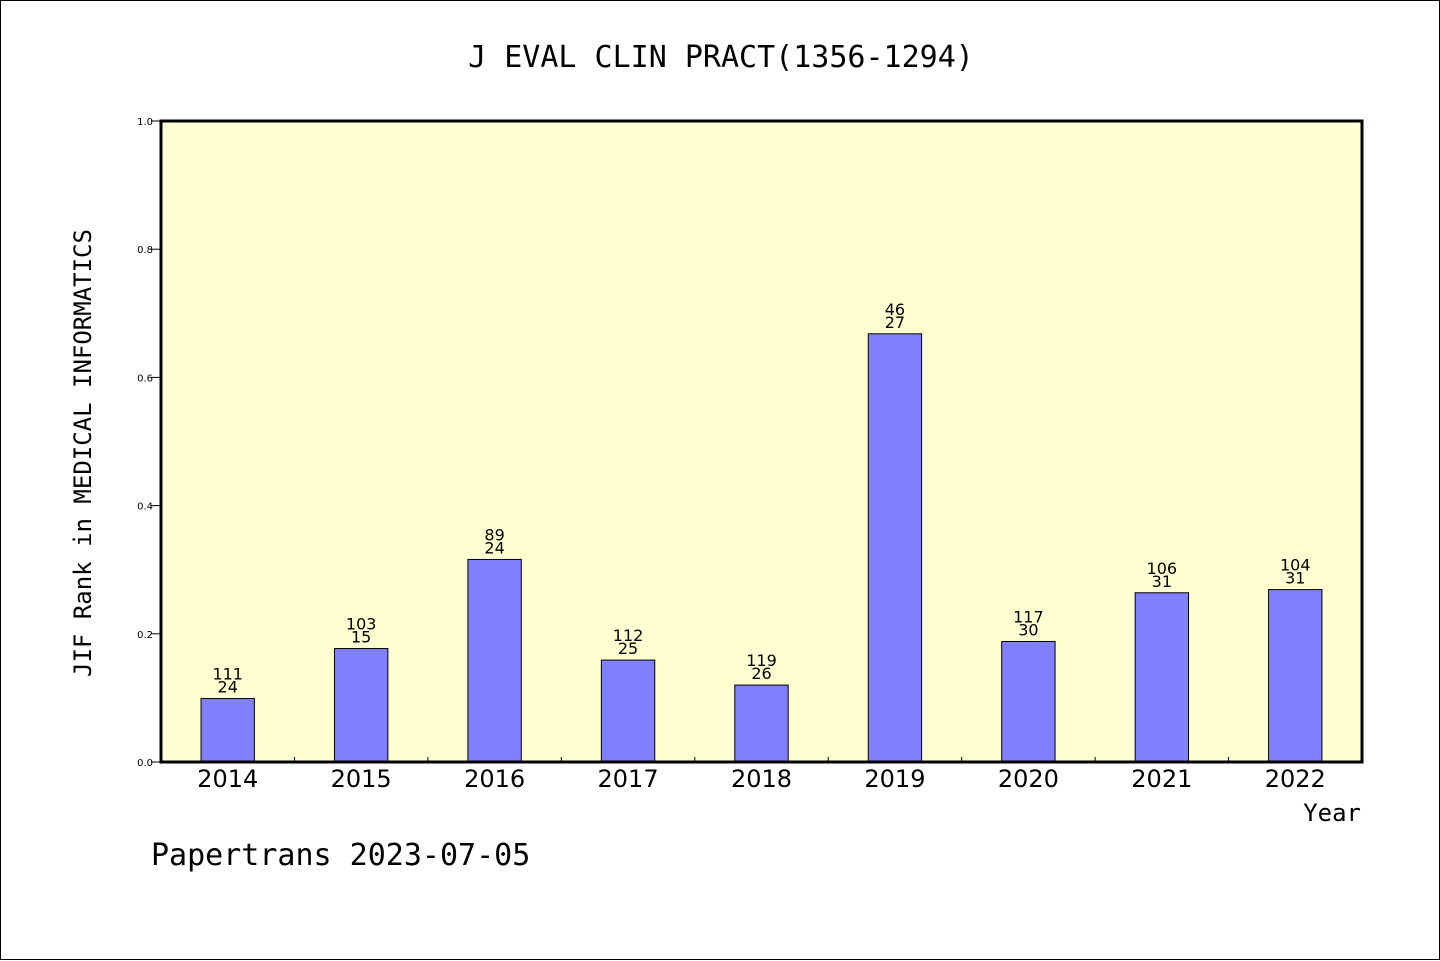  What do you see at coordinates (1332, 813) in the screenshot?
I see `x-axis-label: Year` at bounding box center [1332, 813].